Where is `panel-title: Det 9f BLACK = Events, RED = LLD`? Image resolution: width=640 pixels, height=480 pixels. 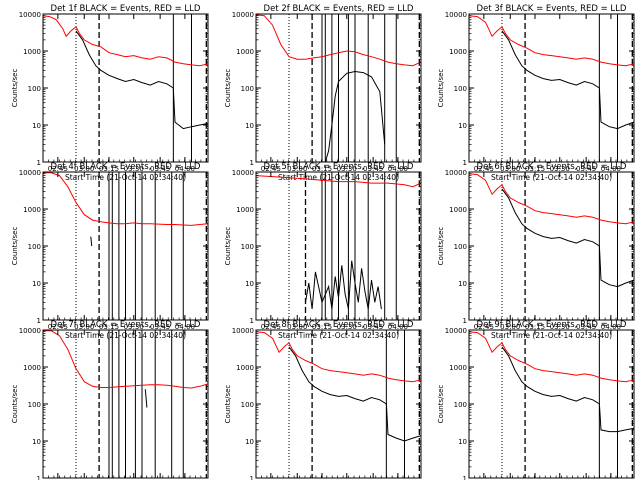 panel-title: Det 9f BLACK = Events, RED = LLD is located at coordinates (552, 325).